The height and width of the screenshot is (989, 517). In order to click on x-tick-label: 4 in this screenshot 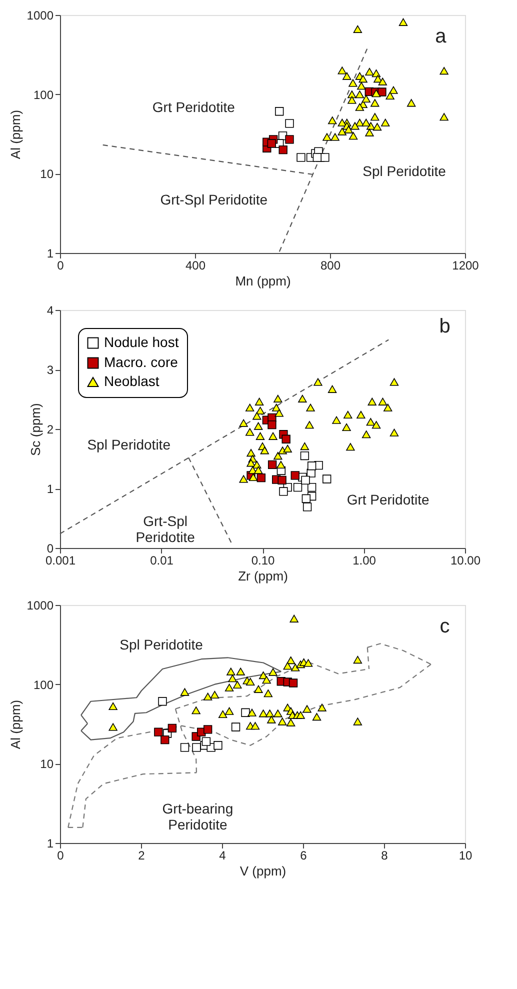, I will do `click(222, 855)`.